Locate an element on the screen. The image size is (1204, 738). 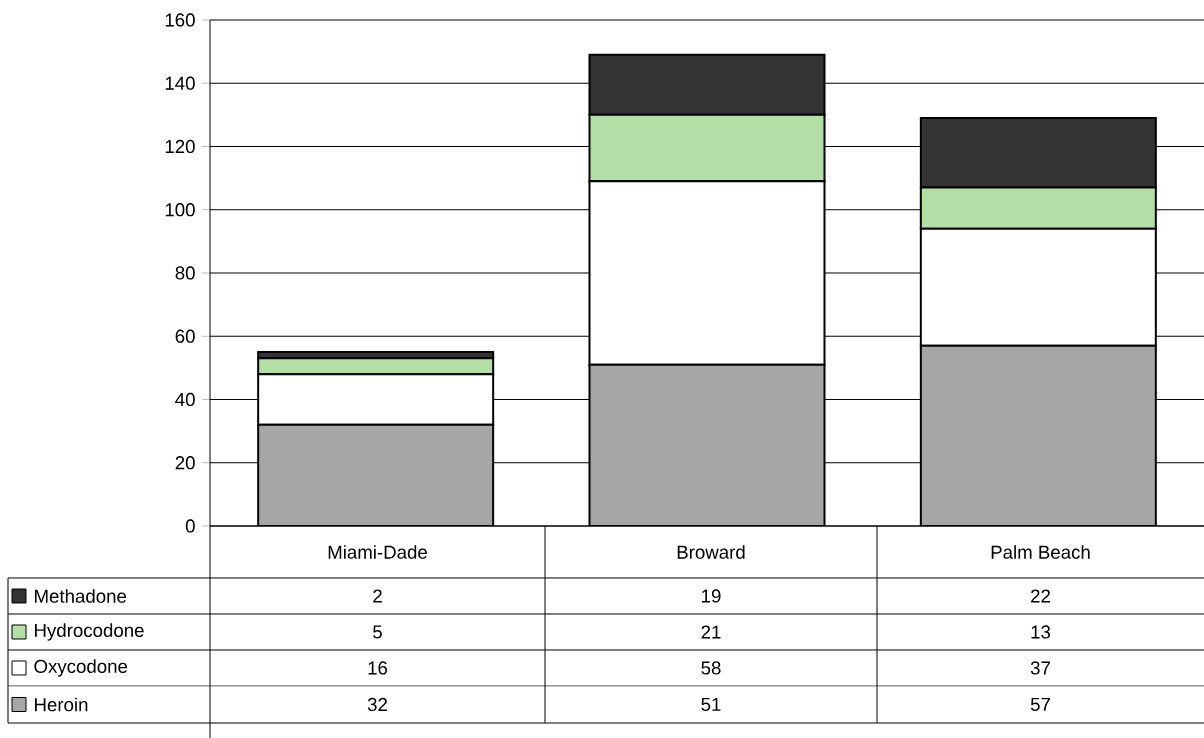
y-tick-label: 100 is located at coordinates (180, 210).